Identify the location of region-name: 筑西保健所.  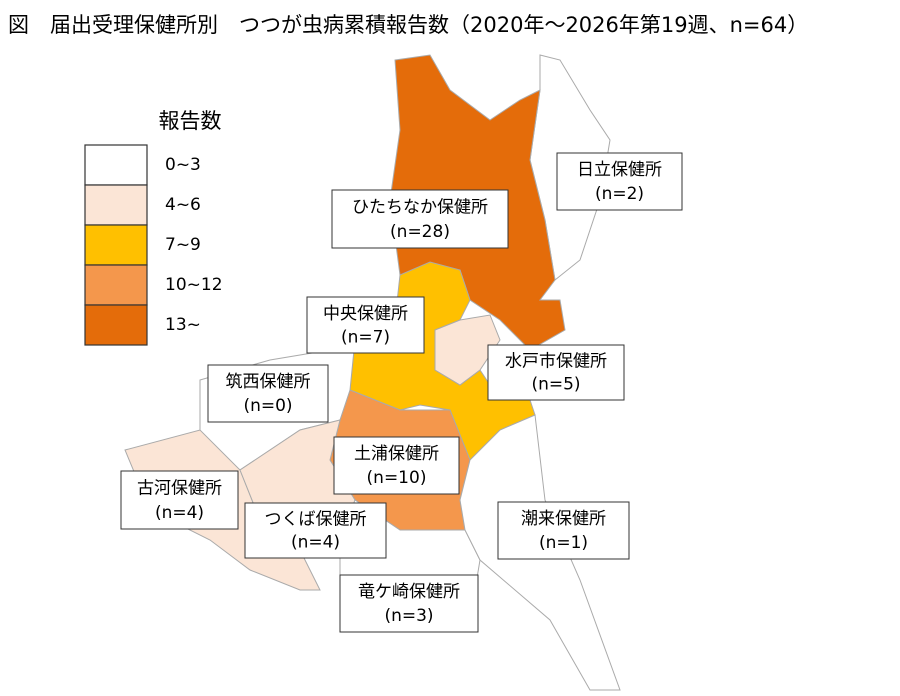
(268, 382).